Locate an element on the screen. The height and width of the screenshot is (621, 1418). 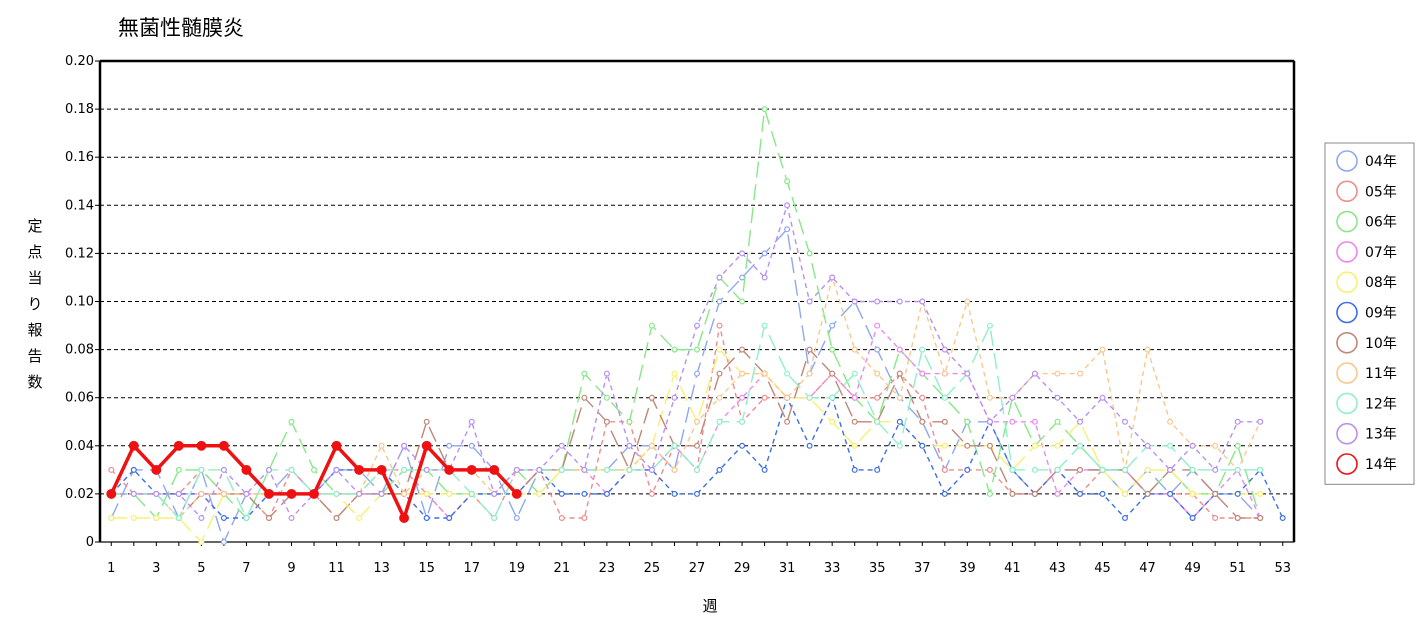
x-tick-label: 39 is located at coordinates (967, 568).